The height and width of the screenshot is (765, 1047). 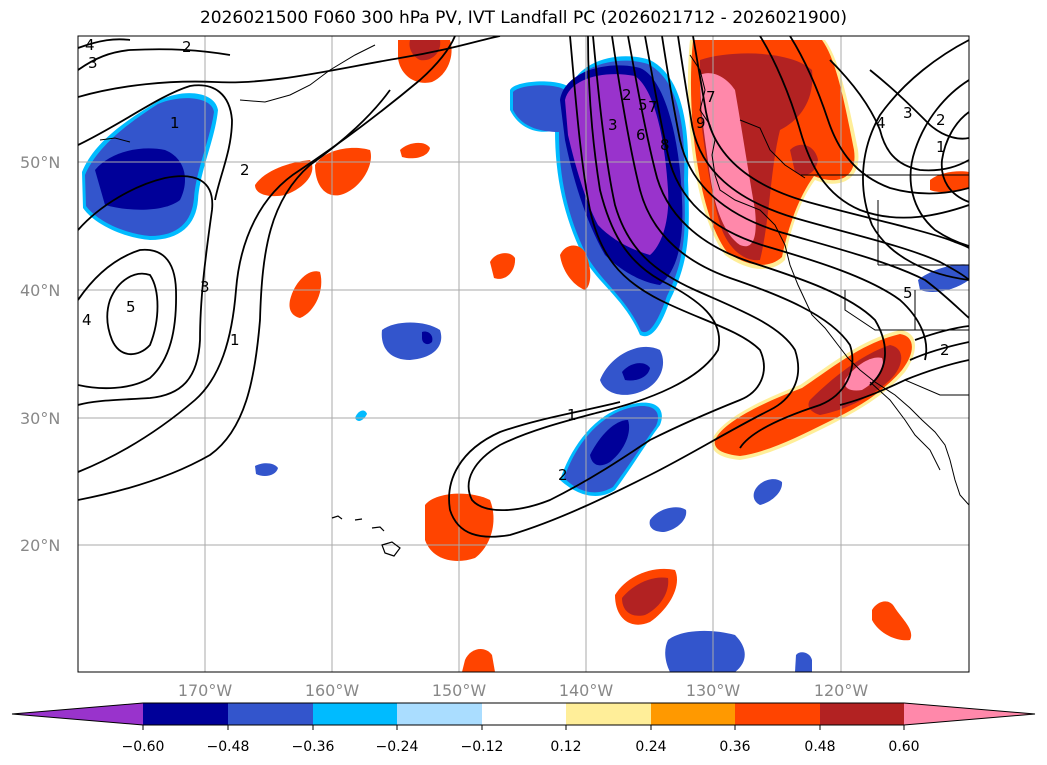 What do you see at coordinates (40, 418) in the screenshot?
I see `svg-text: 30°N` at bounding box center [40, 418].